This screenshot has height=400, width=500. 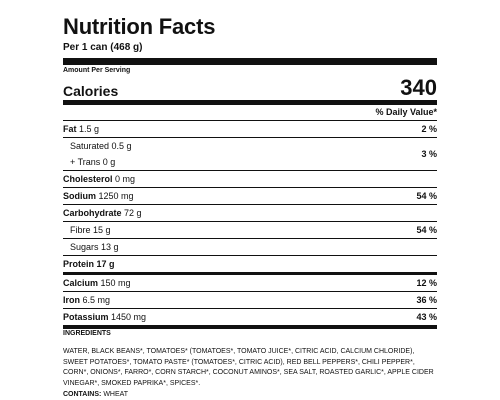 What do you see at coordinates (81, 283) in the screenshot?
I see `calcium-name: Calcium` at bounding box center [81, 283].